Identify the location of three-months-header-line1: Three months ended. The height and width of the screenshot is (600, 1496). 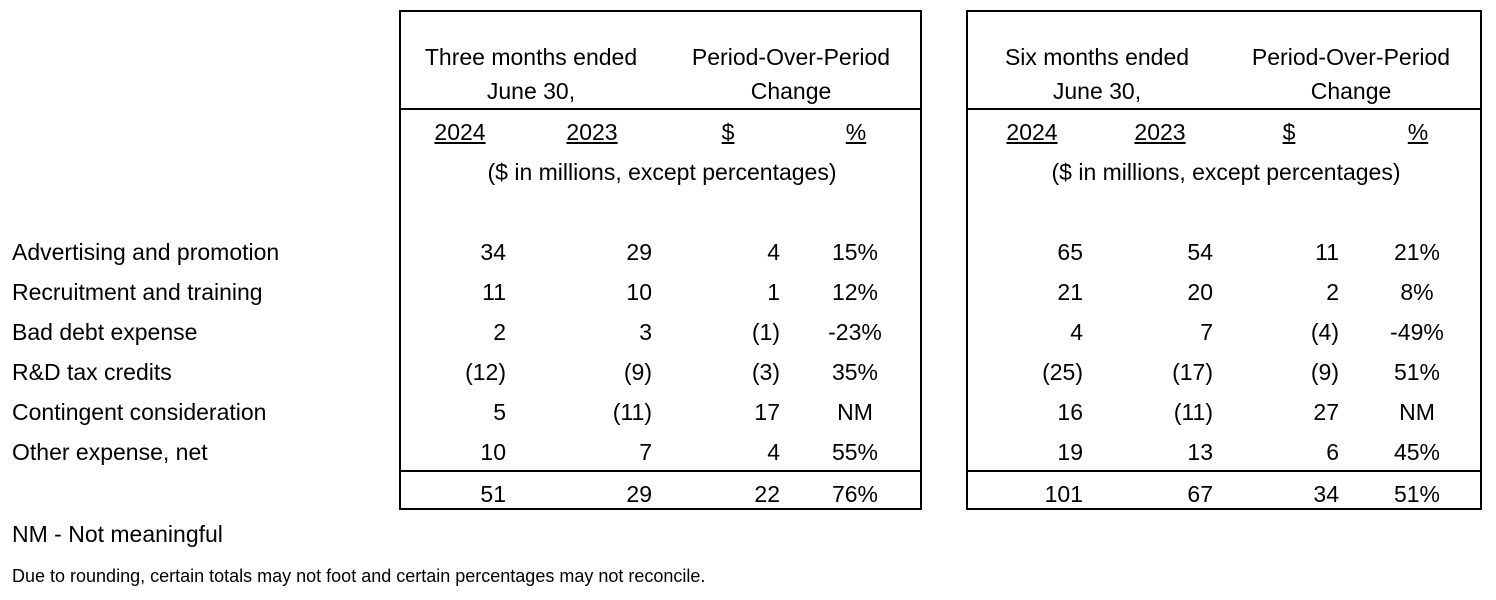
(531, 57).